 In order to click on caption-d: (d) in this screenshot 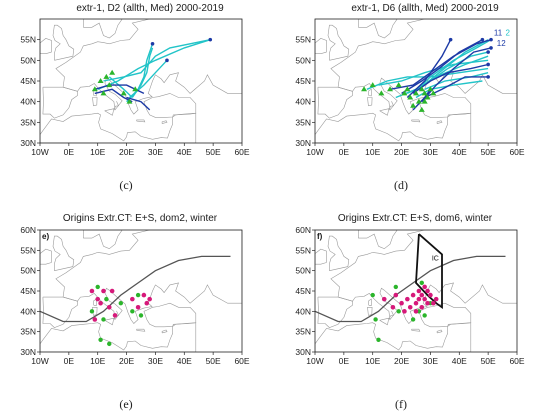, I will do `click(401, 185)`.